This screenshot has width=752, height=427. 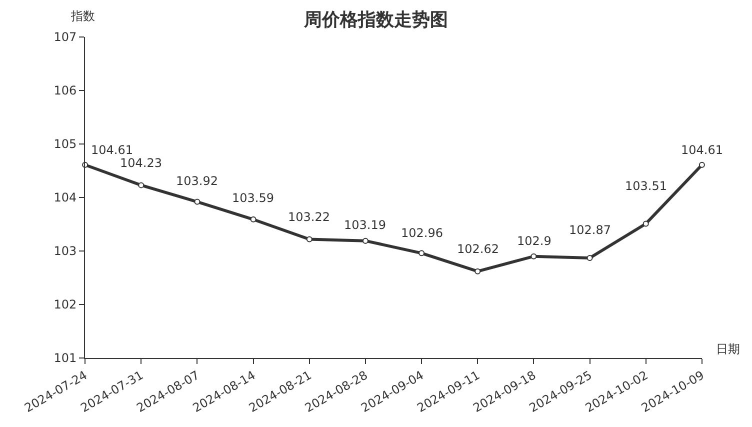 What do you see at coordinates (534, 241) in the screenshot?
I see `data-label: 102.9` at bounding box center [534, 241].